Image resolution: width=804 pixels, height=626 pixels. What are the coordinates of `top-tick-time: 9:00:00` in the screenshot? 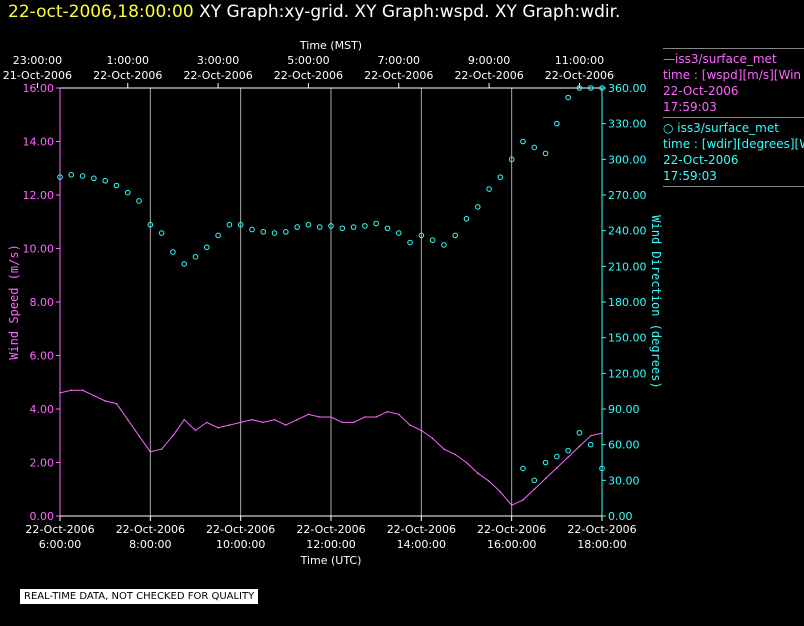 It's located at (489, 60).